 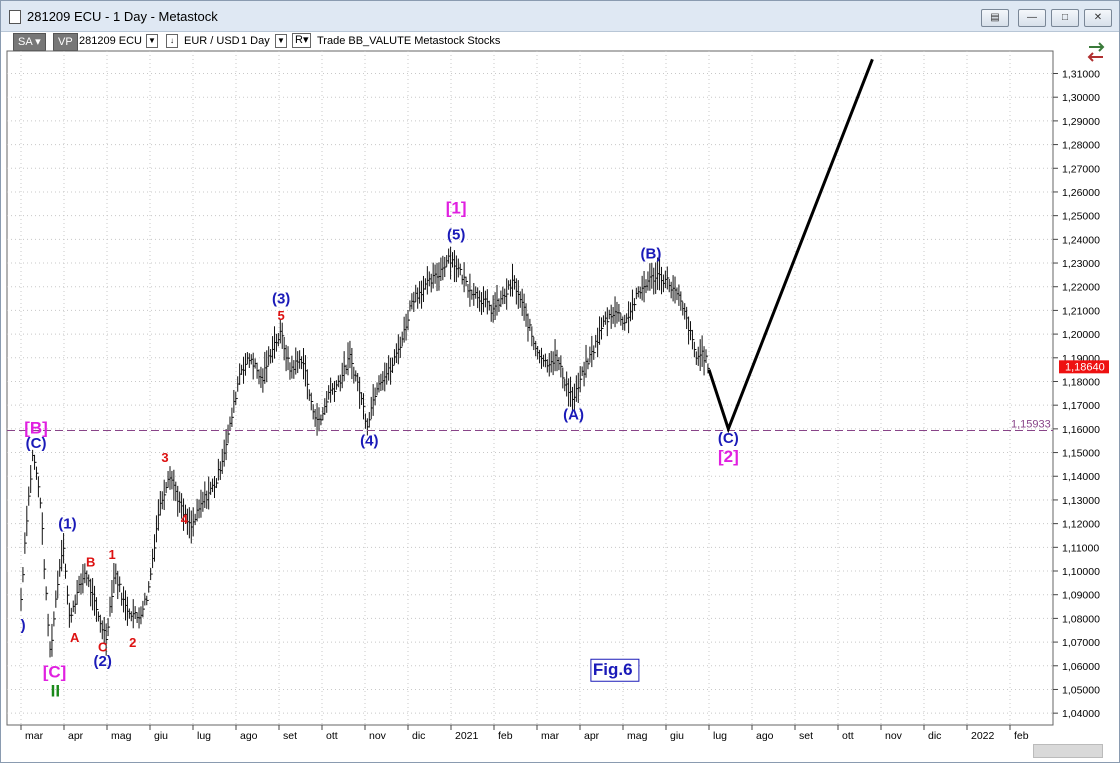 I want to click on y-tick-label: 1,07000, so click(x=1081, y=643).